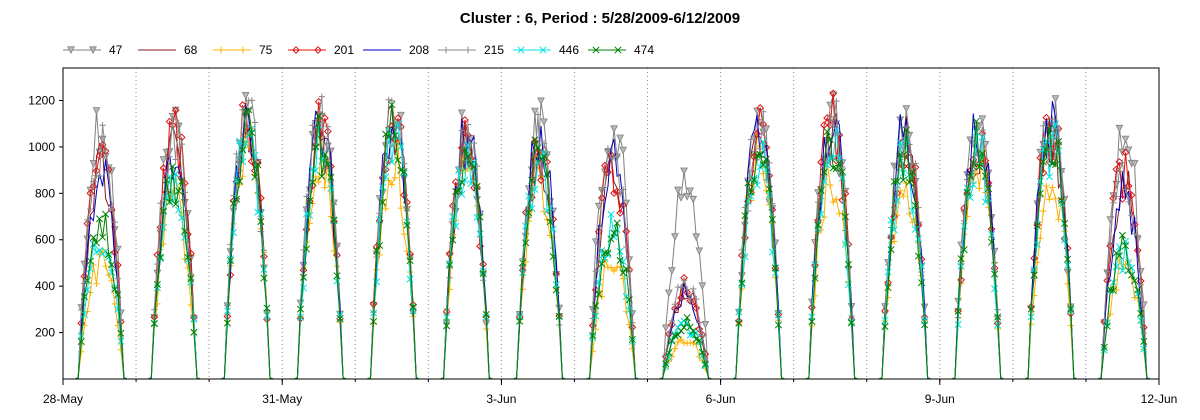  Describe the element at coordinates (501, 399) in the screenshot. I see `x-tick-label: 3-Jun` at that location.